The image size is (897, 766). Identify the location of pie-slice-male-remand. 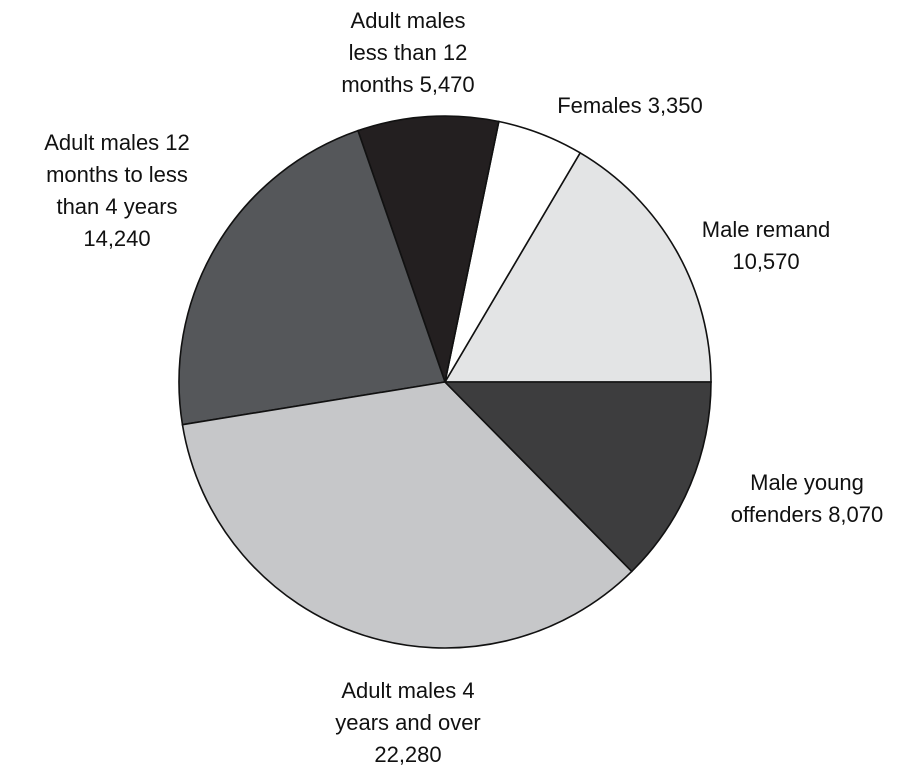
(577, 267).